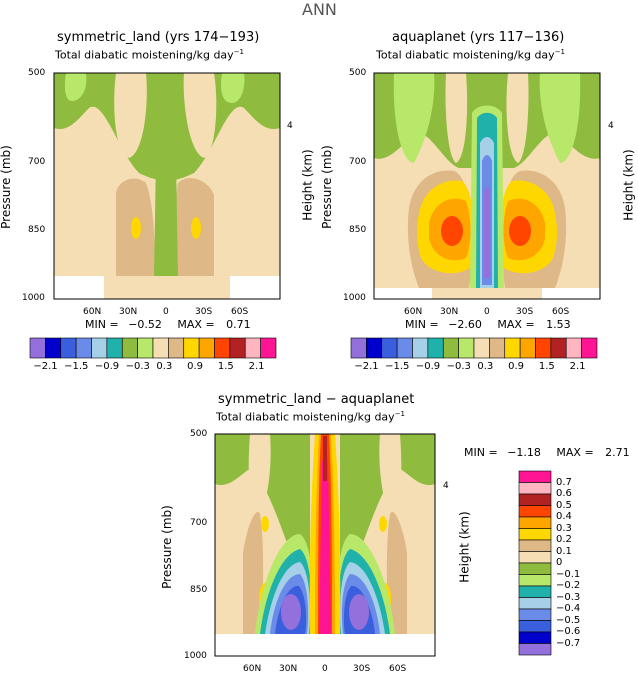 The width and height of the screenshot is (638, 677). I want to click on panel1-rtick-4: 4, so click(290, 126).